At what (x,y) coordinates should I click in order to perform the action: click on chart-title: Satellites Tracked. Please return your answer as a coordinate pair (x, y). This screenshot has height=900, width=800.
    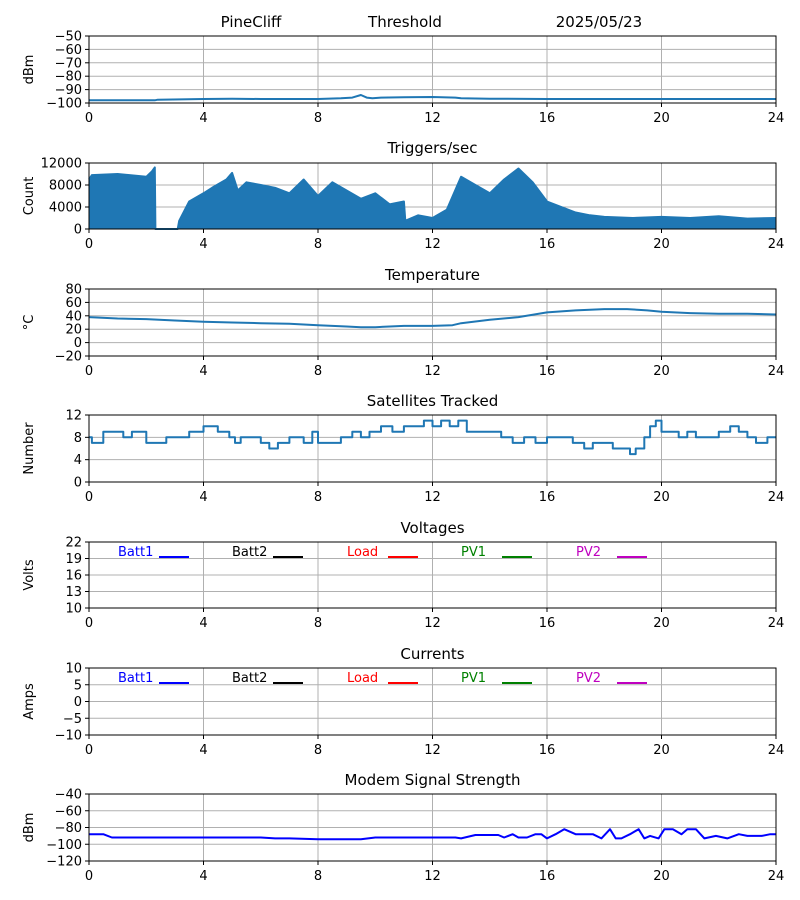
    Looking at the image, I should click on (432, 401).